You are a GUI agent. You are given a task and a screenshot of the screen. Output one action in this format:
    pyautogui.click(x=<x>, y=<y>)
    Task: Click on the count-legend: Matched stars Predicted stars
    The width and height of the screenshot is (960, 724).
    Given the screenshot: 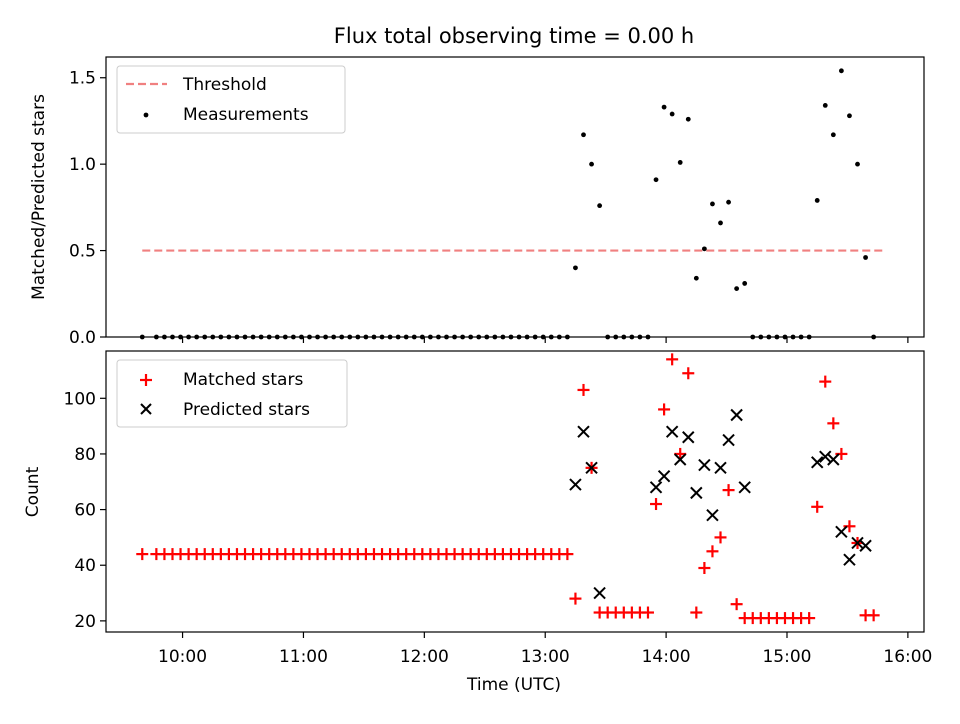 What is the action you would take?
    pyautogui.click(x=232, y=393)
    